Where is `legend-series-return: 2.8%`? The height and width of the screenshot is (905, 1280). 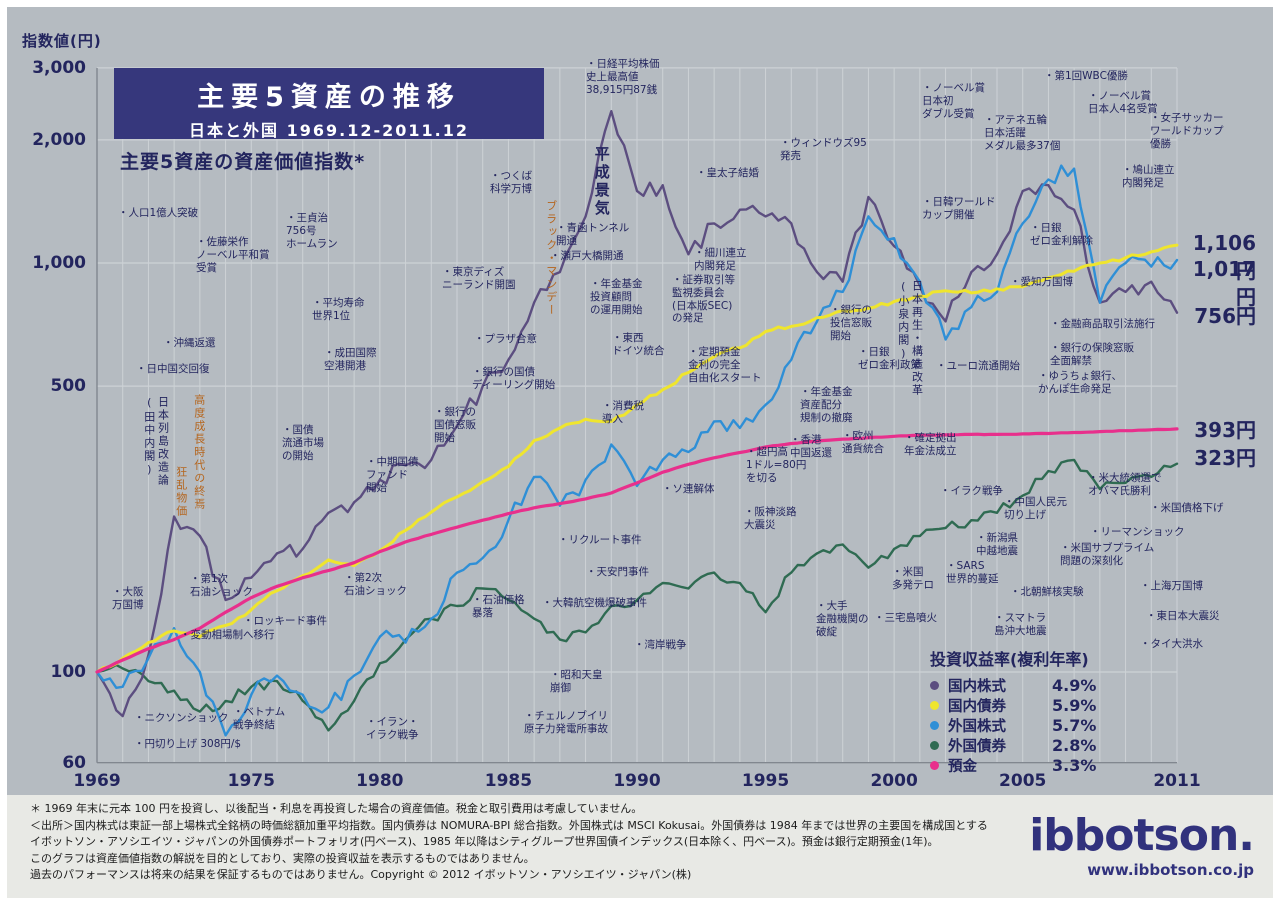 legend-series-return: 2.8% is located at coordinates (1074, 745).